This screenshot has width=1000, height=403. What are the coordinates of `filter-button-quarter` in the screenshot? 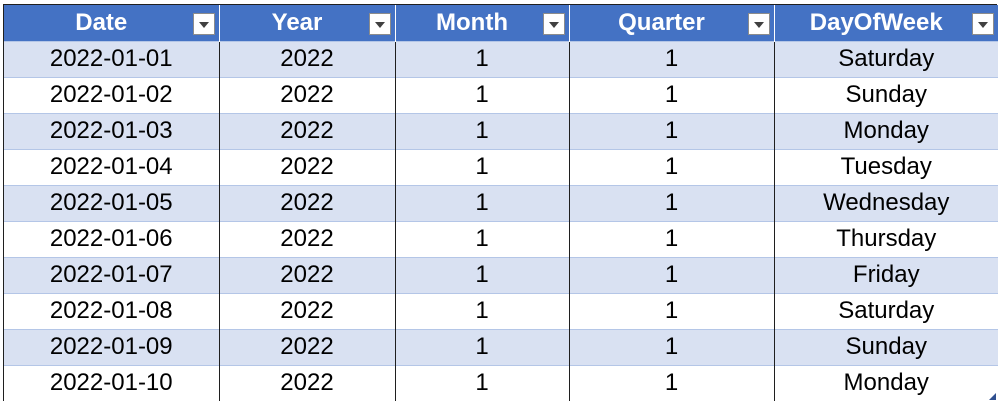 It's located at (758, 23).